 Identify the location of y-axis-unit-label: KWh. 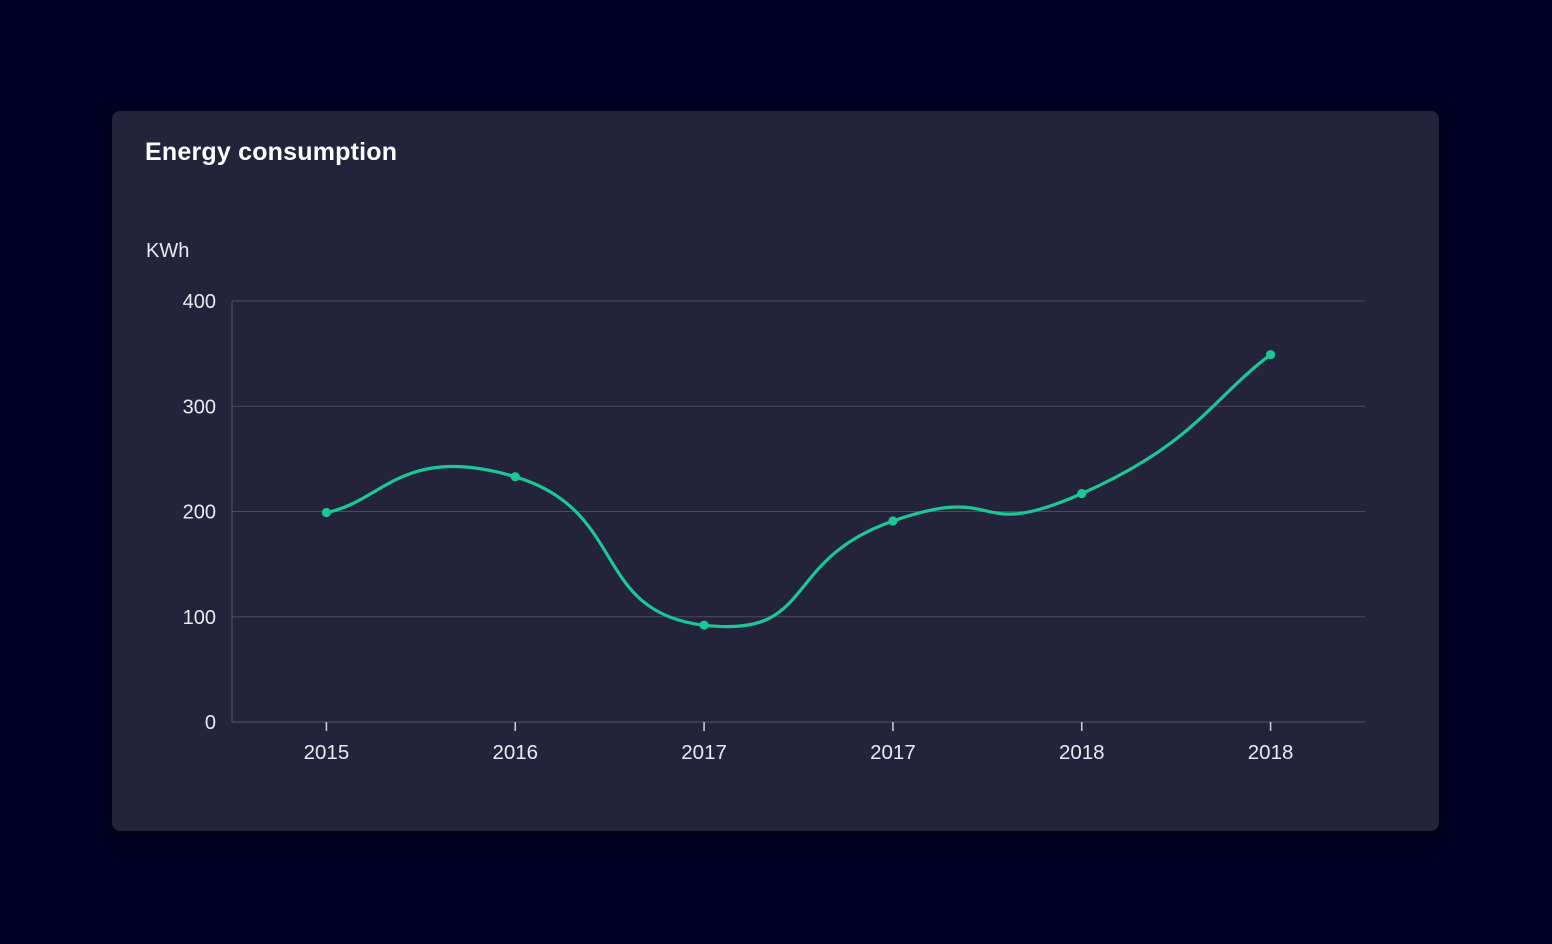
(168, 251).